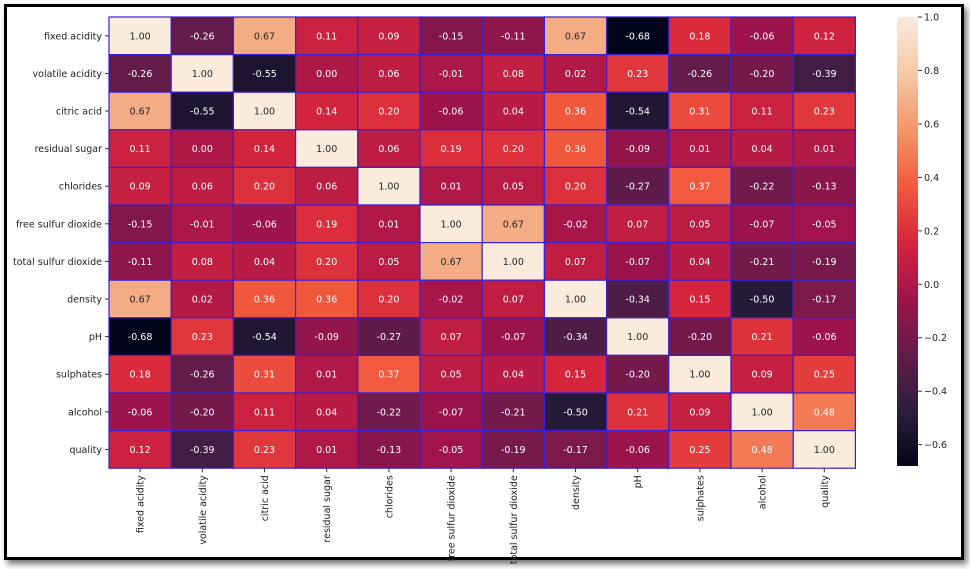 This screenshot has width=970, height=569. I want to click on cell-value-label: -0.07, so click(513, 337).